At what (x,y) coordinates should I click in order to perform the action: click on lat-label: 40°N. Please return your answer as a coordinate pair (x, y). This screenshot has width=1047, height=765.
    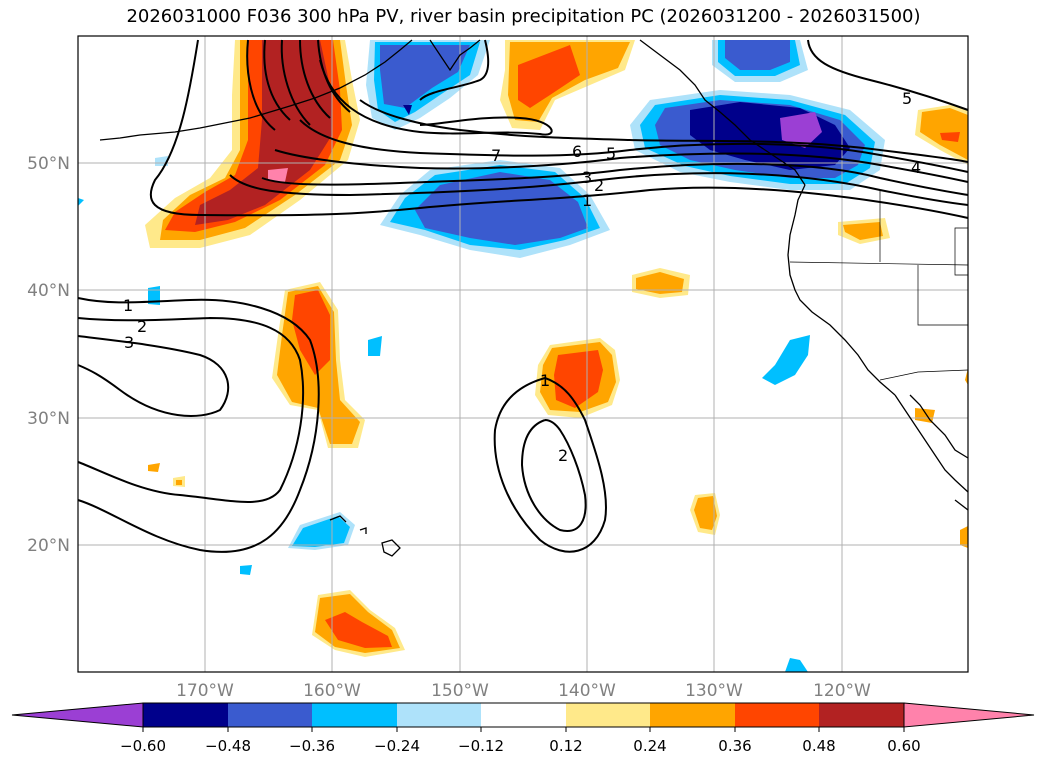
    Looking at the image, I should click on (48, 291).